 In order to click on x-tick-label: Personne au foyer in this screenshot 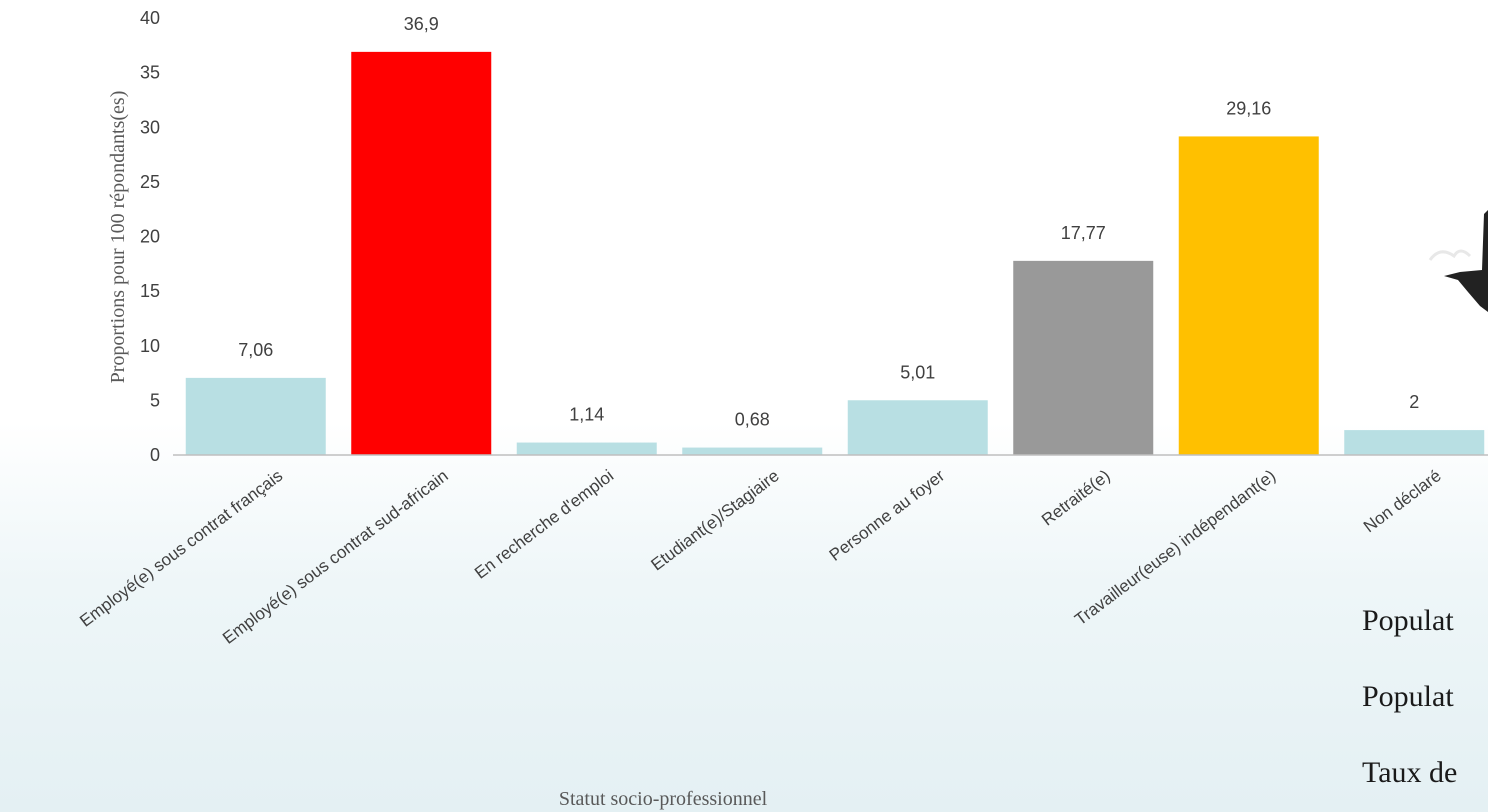, I will do `click(887, 515)`.